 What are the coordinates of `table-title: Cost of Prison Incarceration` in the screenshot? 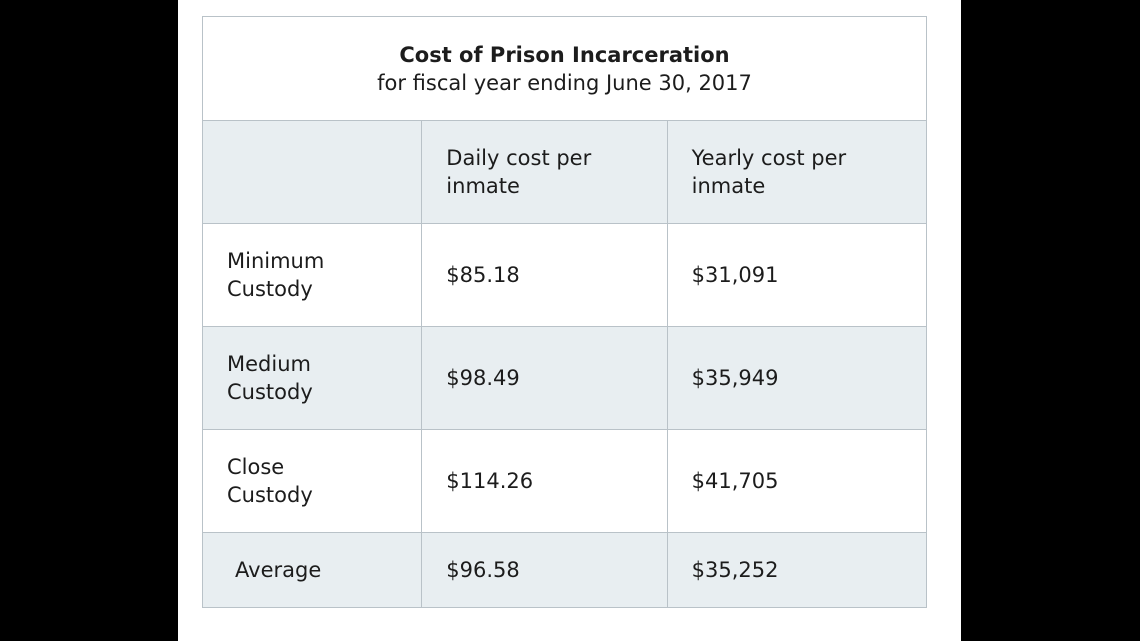 It's located at (564, 54).